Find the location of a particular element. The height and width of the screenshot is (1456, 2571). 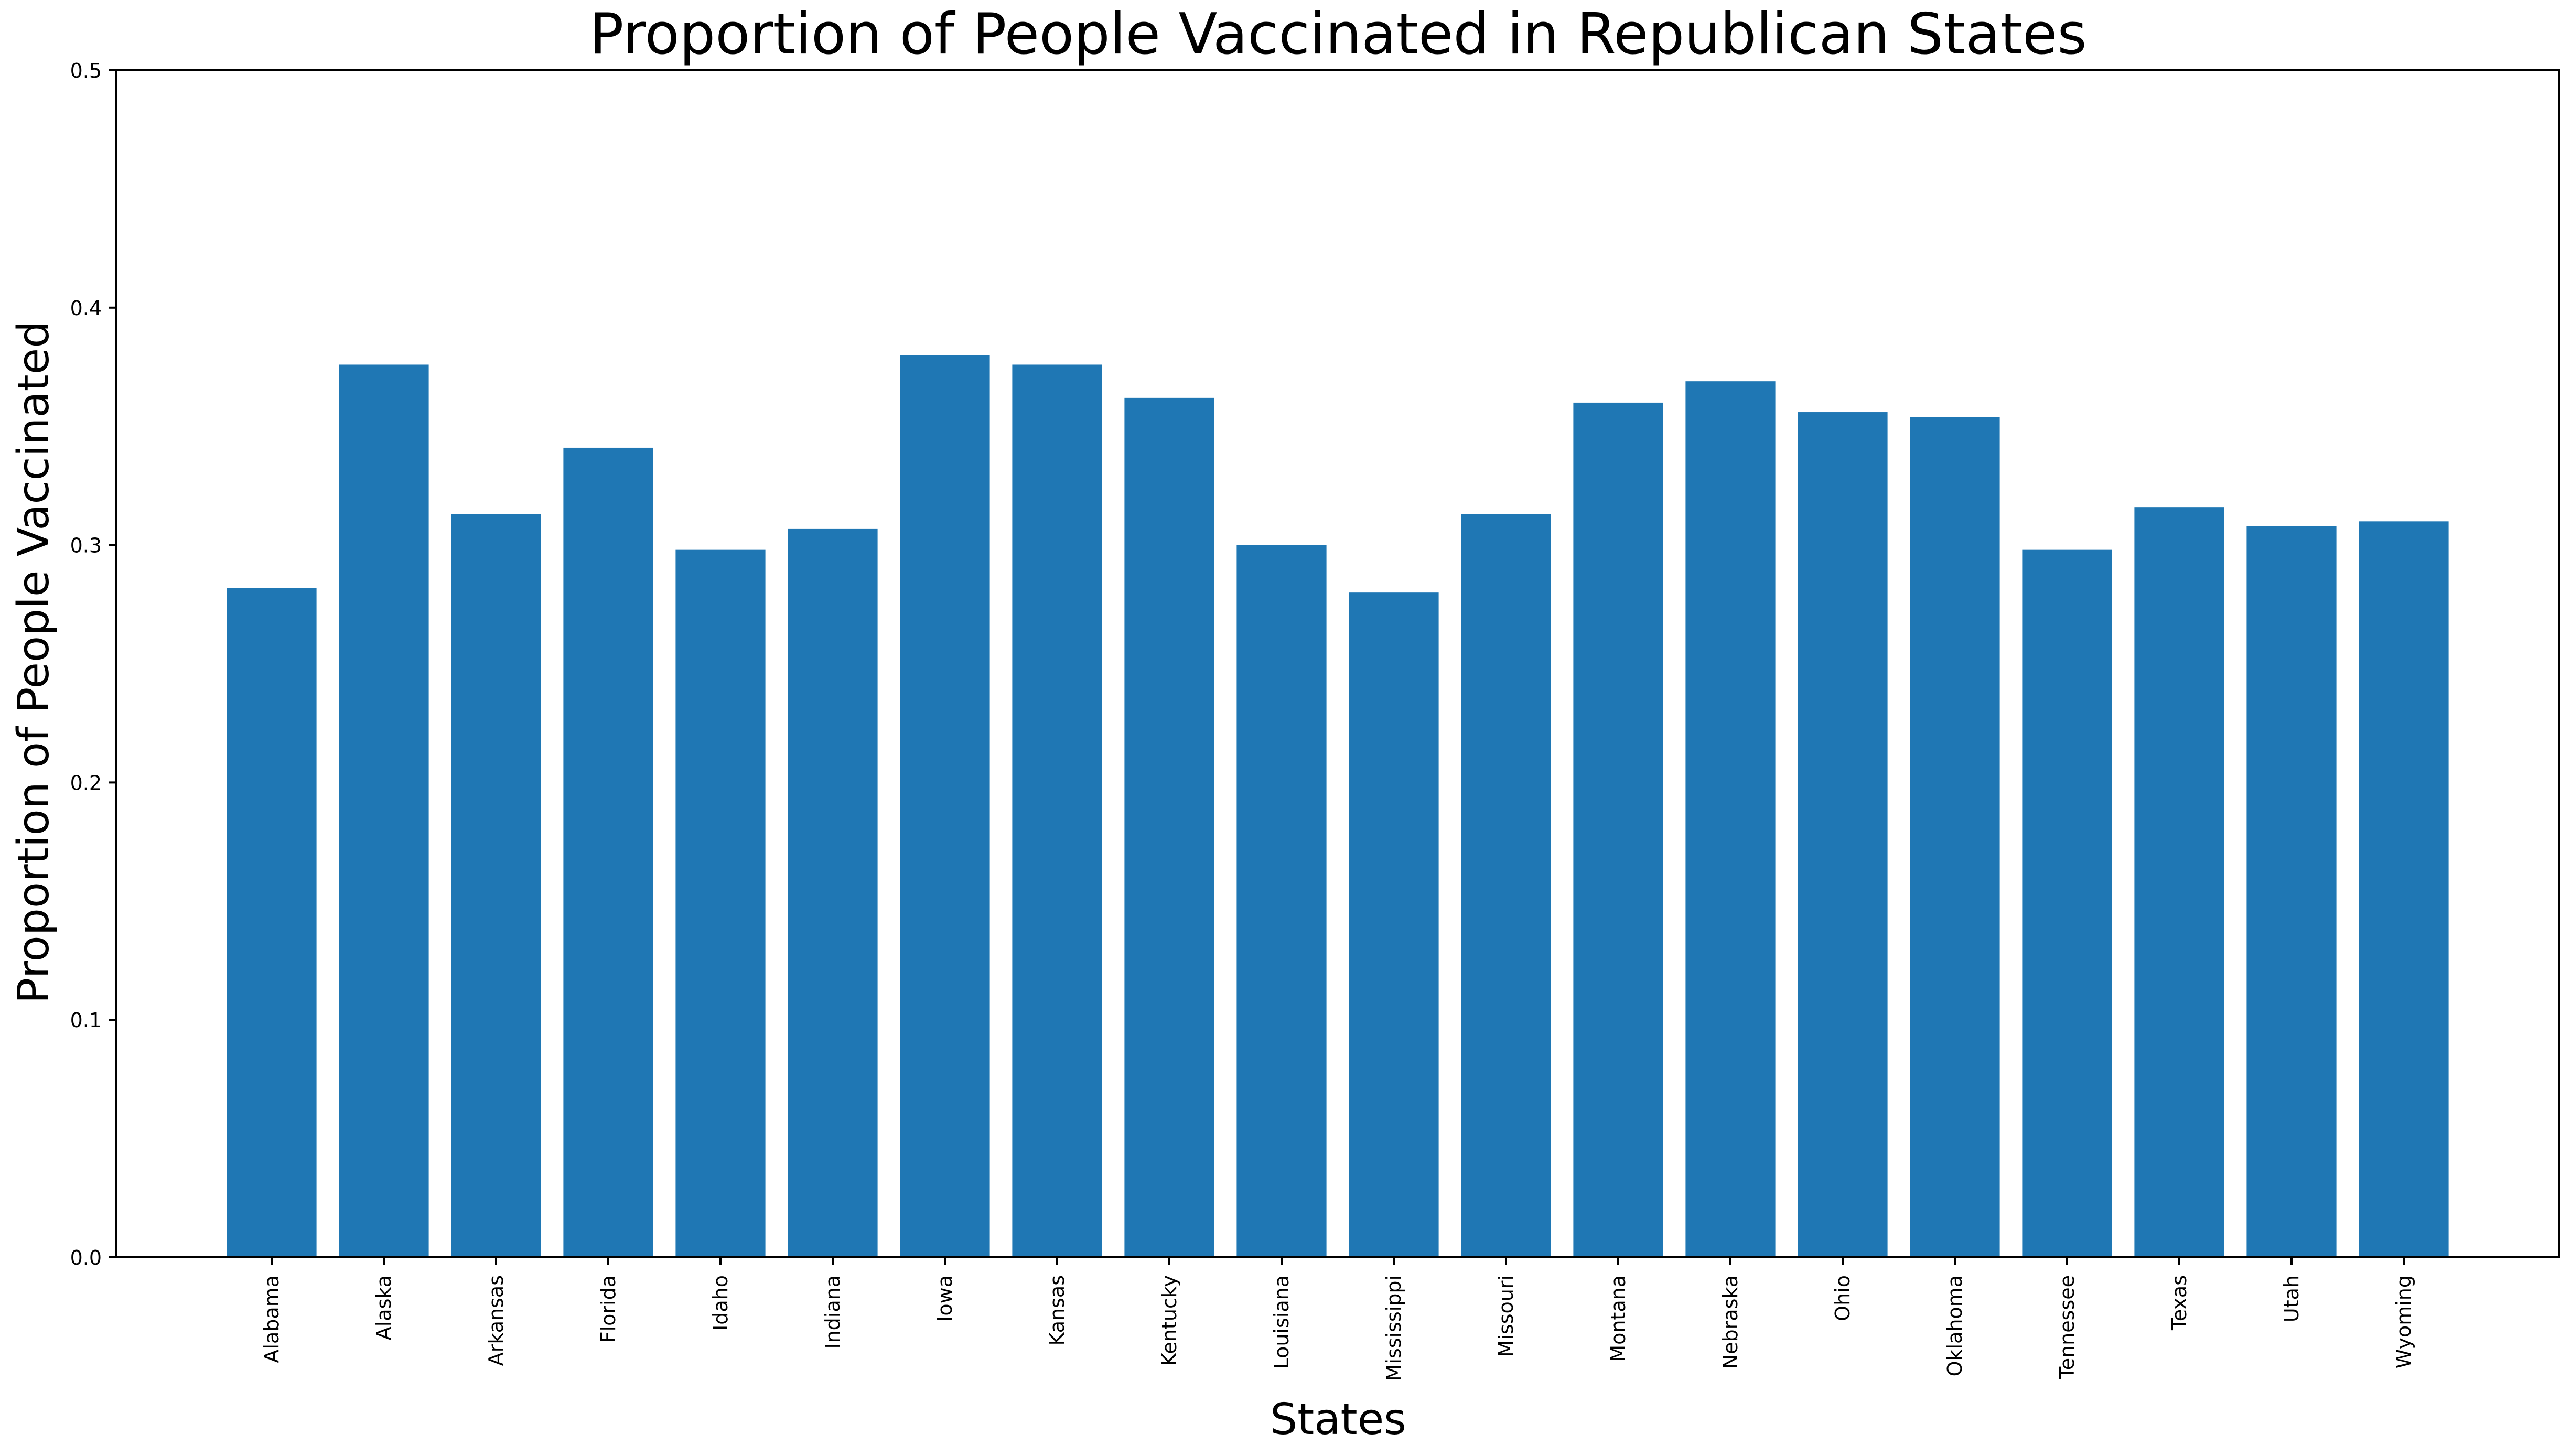

x-tick-label: Montana is located at coordinates (1618, 1318).